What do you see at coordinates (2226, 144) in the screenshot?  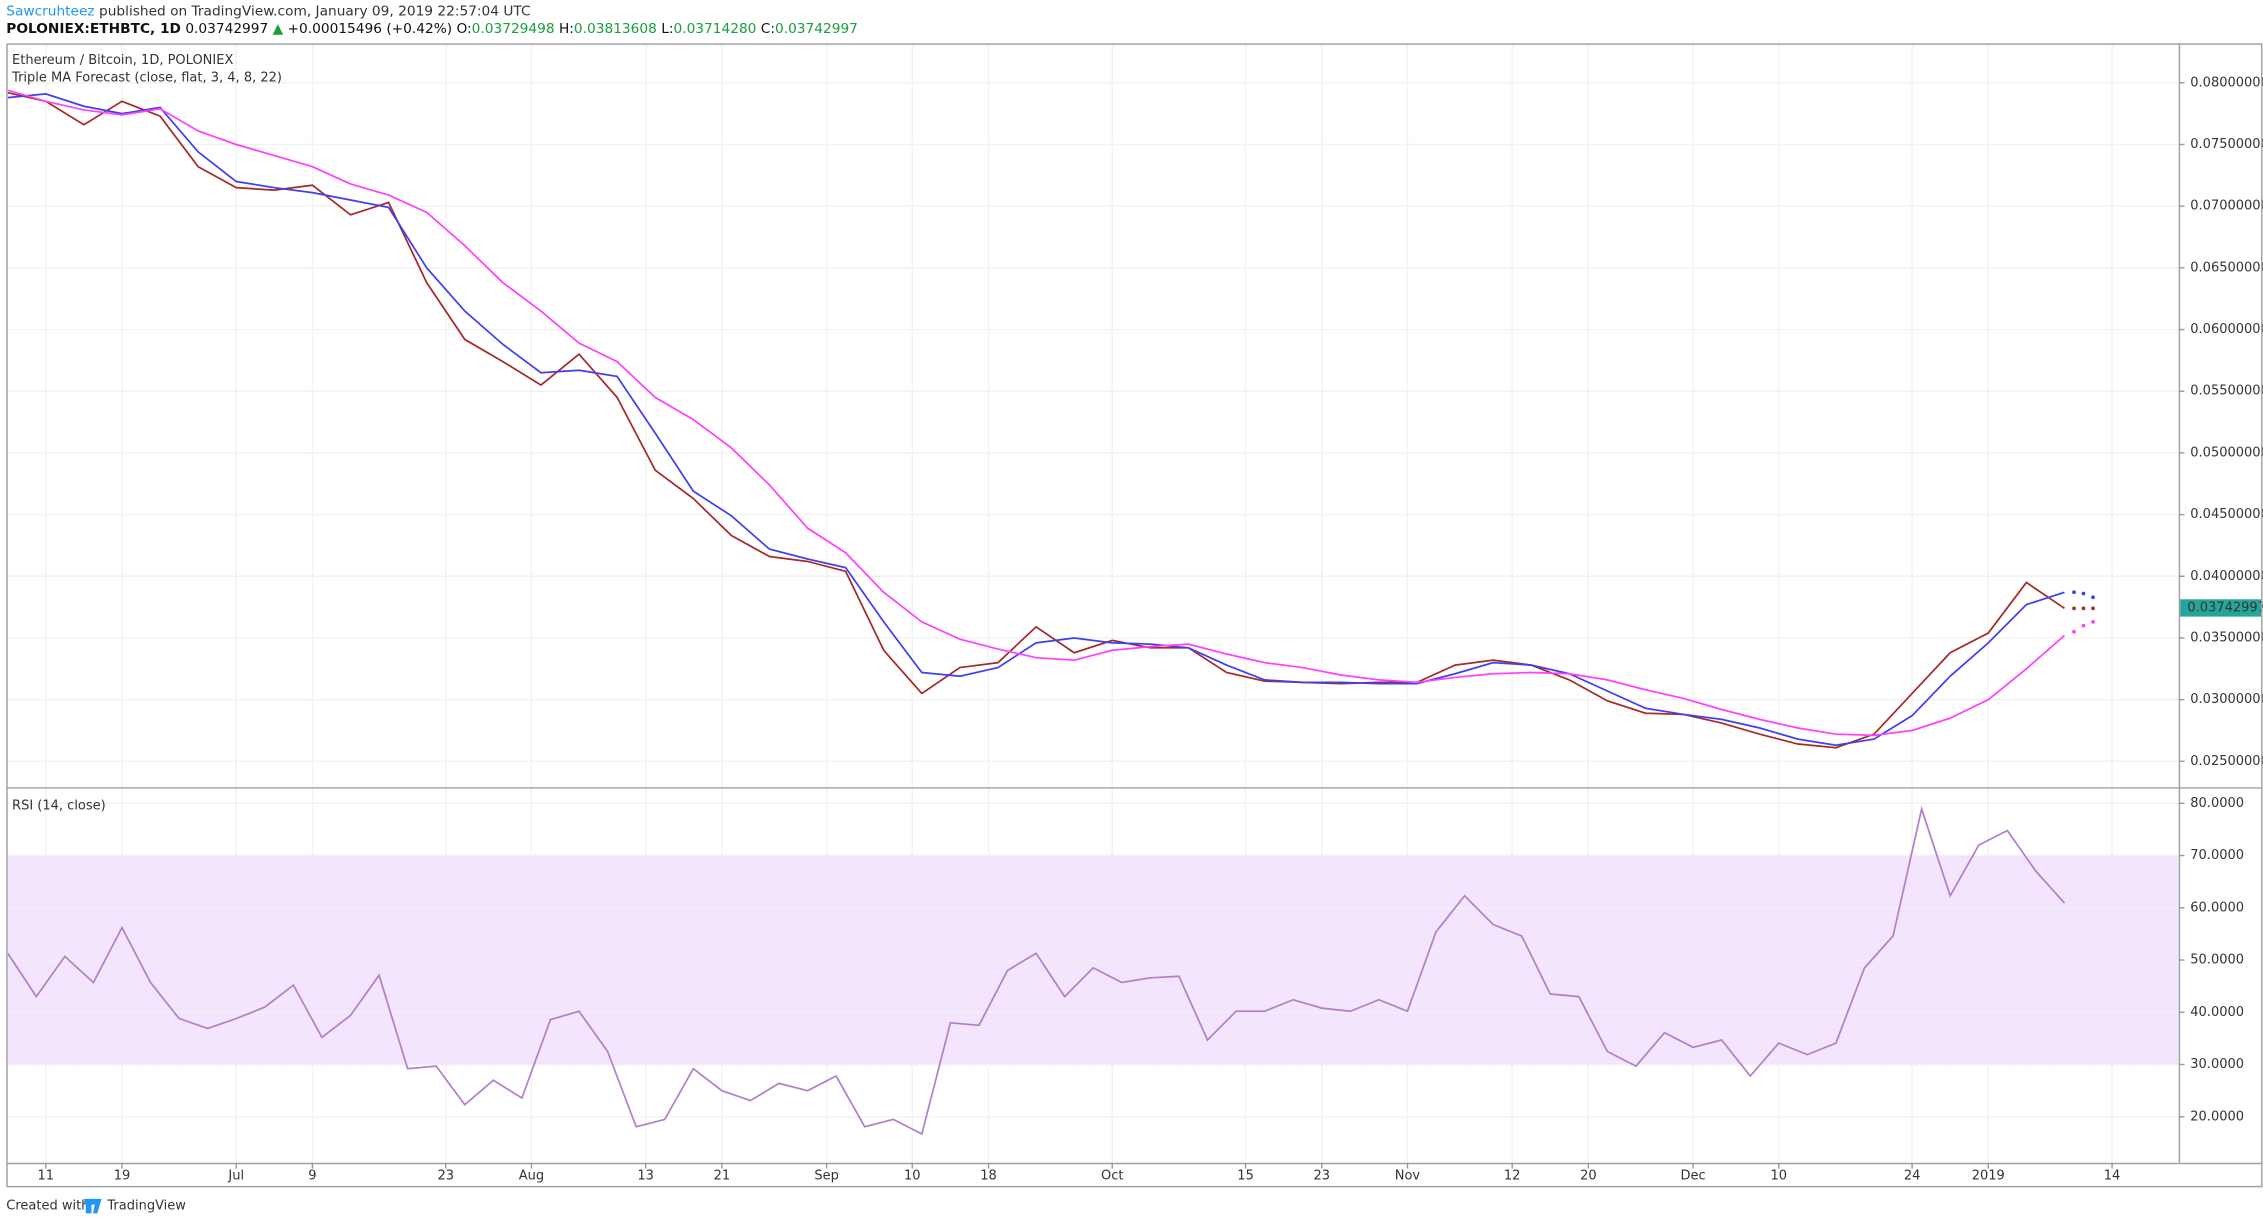 I see `y-tick-label: 0.07500000` at bounding box center [2226, 144].